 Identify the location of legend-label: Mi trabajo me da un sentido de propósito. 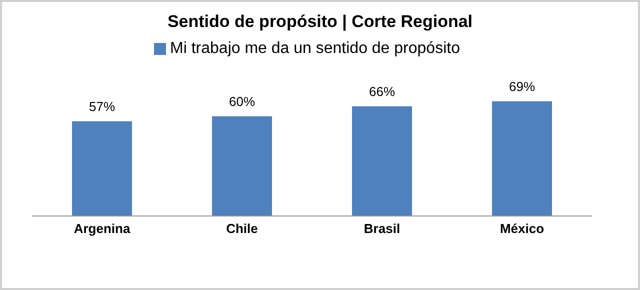
(315, 48).